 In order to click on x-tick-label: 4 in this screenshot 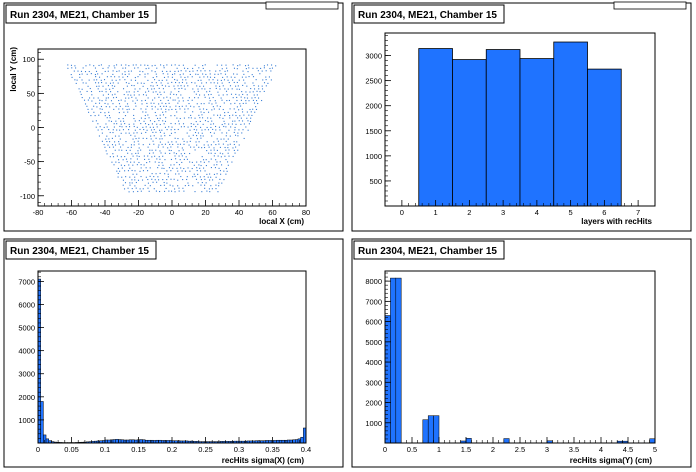, I will do `click(537, 212)`.